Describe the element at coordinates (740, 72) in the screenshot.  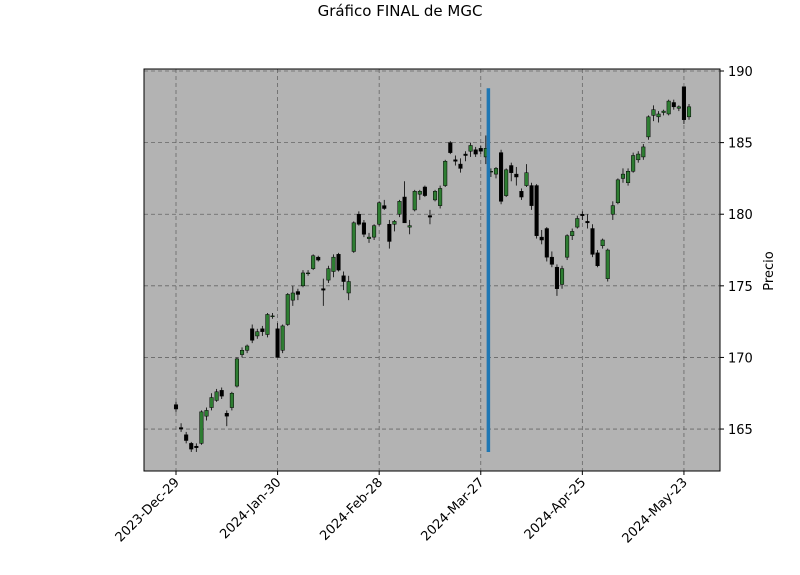
I see `y-tick-label: 190` at that location.